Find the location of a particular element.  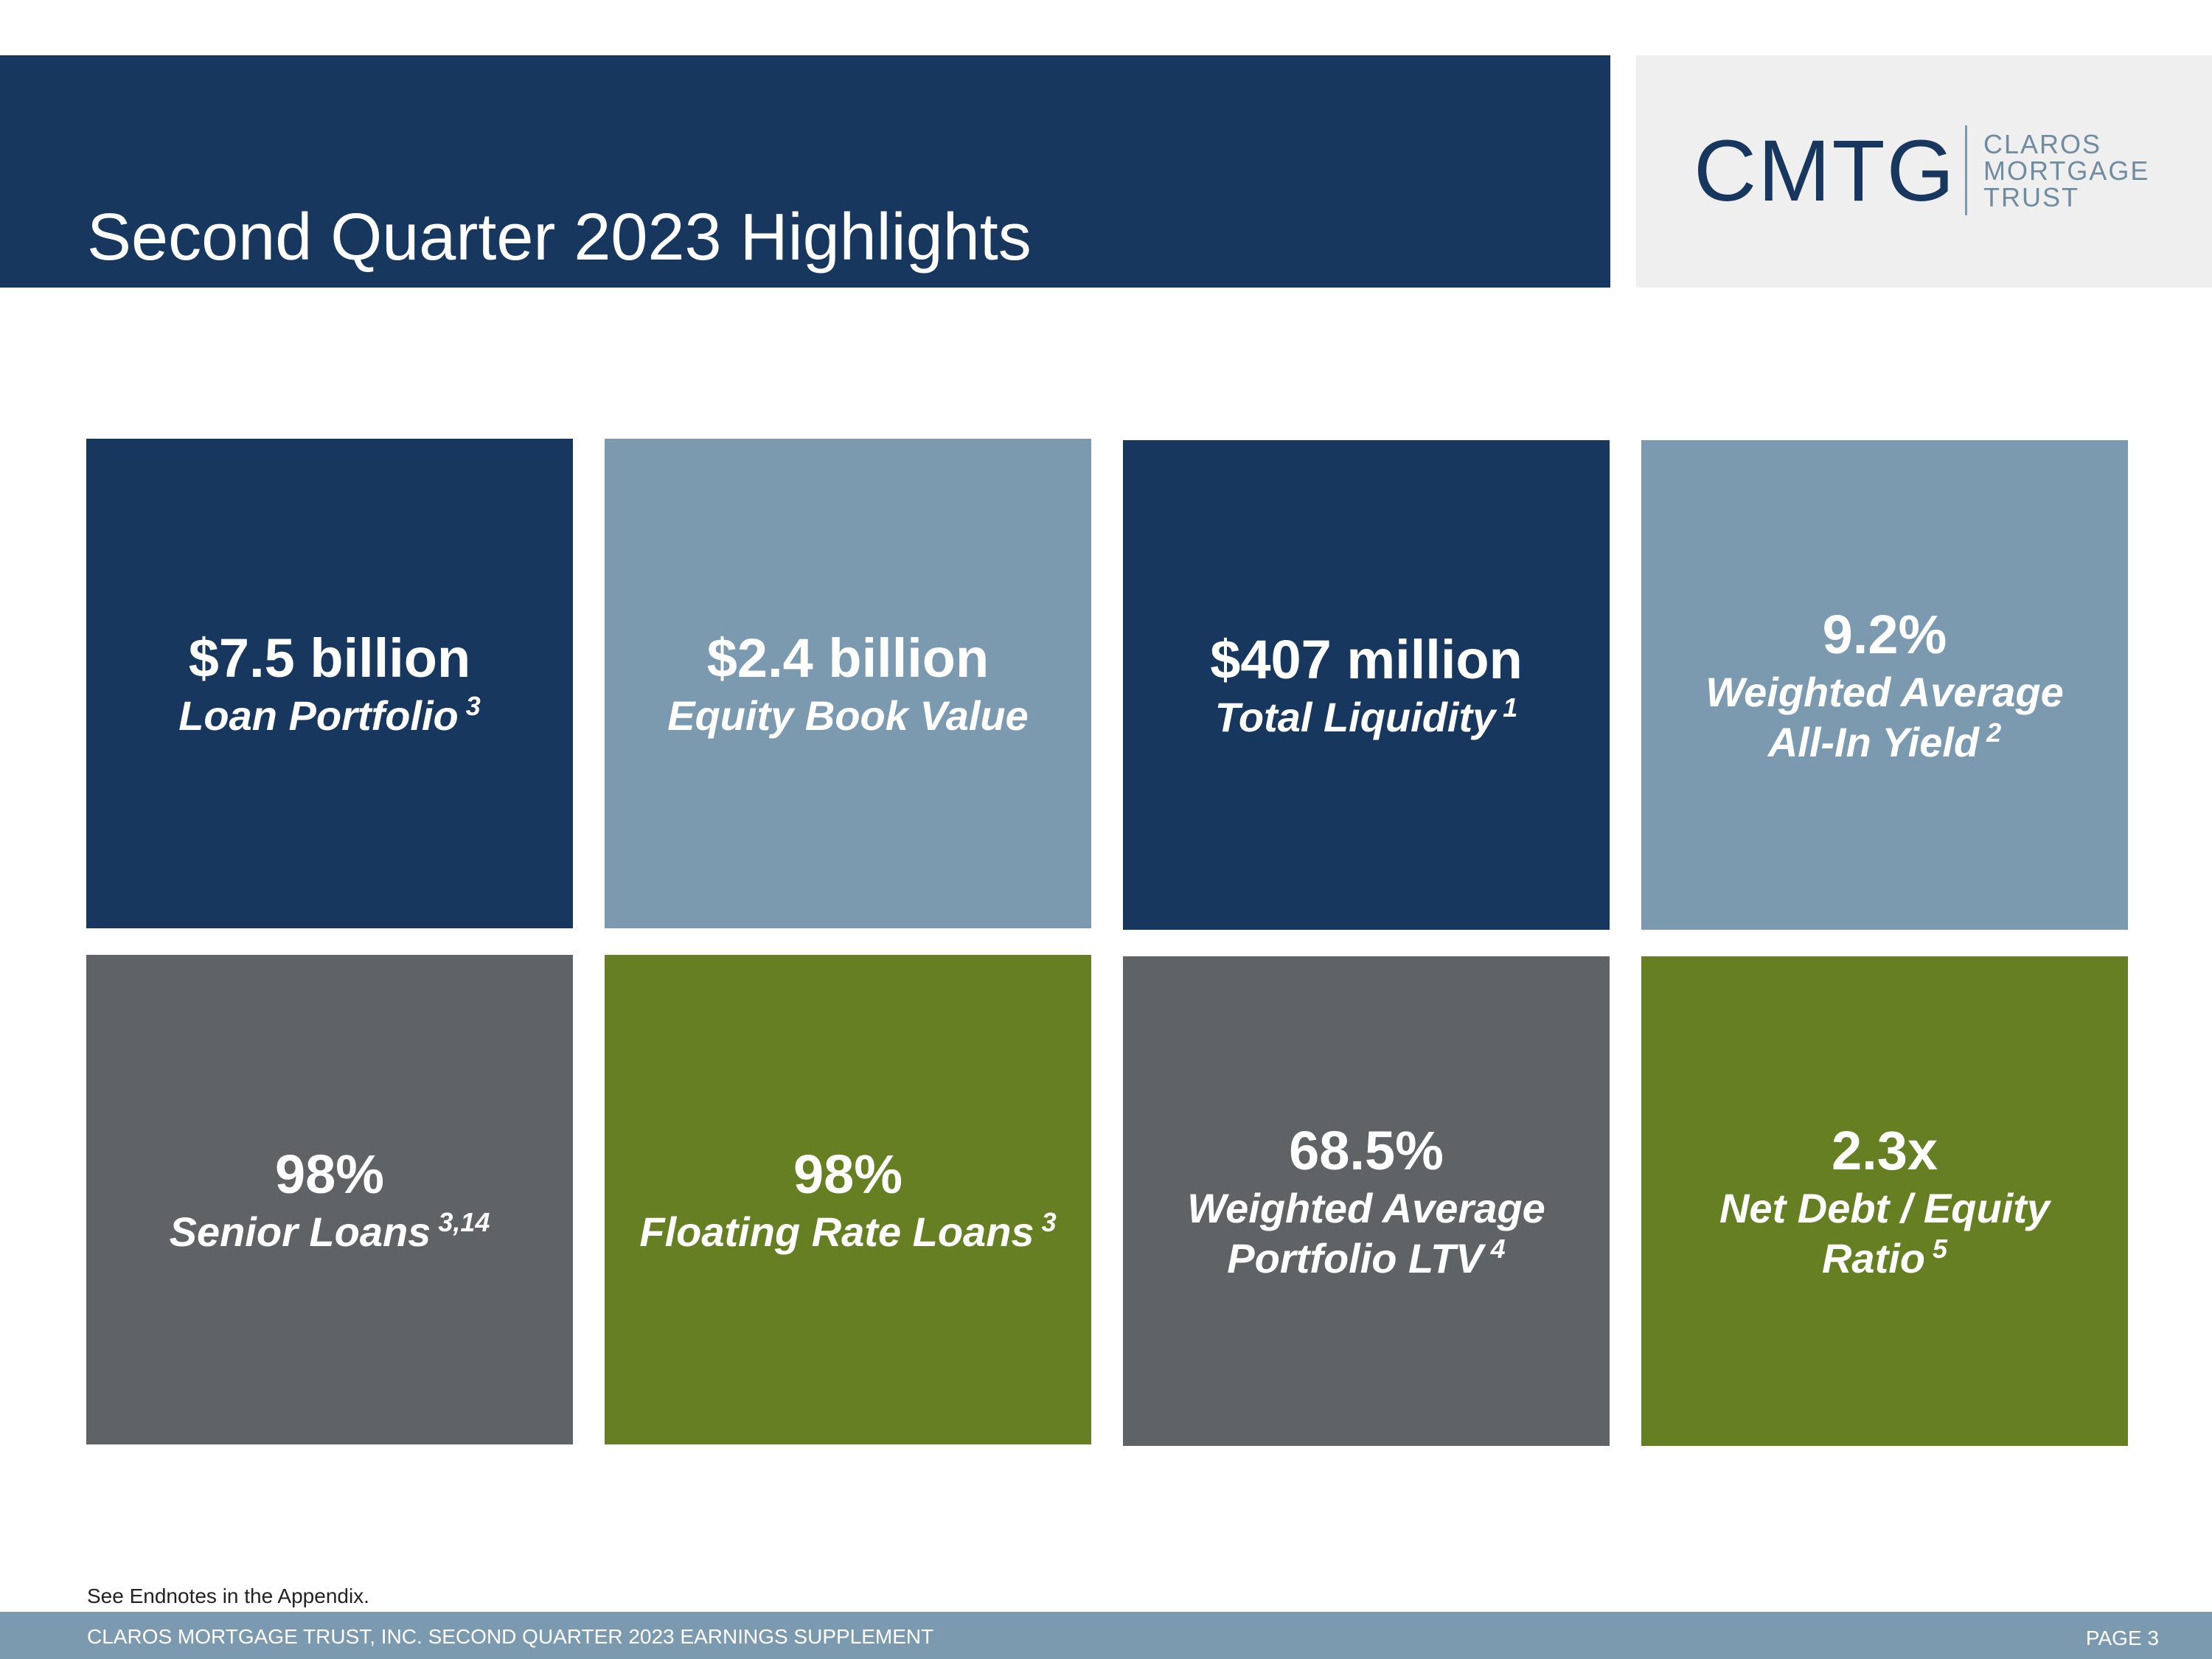

endnote-ref: 3,14 is located at coordinates (464, 1222).